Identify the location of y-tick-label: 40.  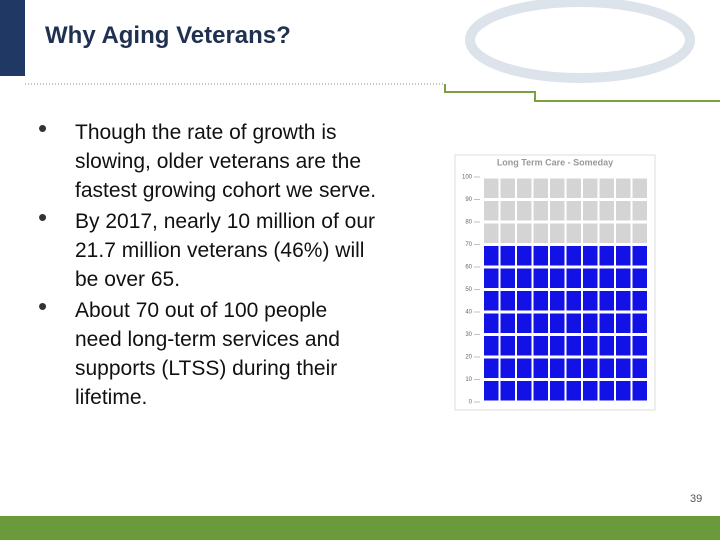
(468, 313).